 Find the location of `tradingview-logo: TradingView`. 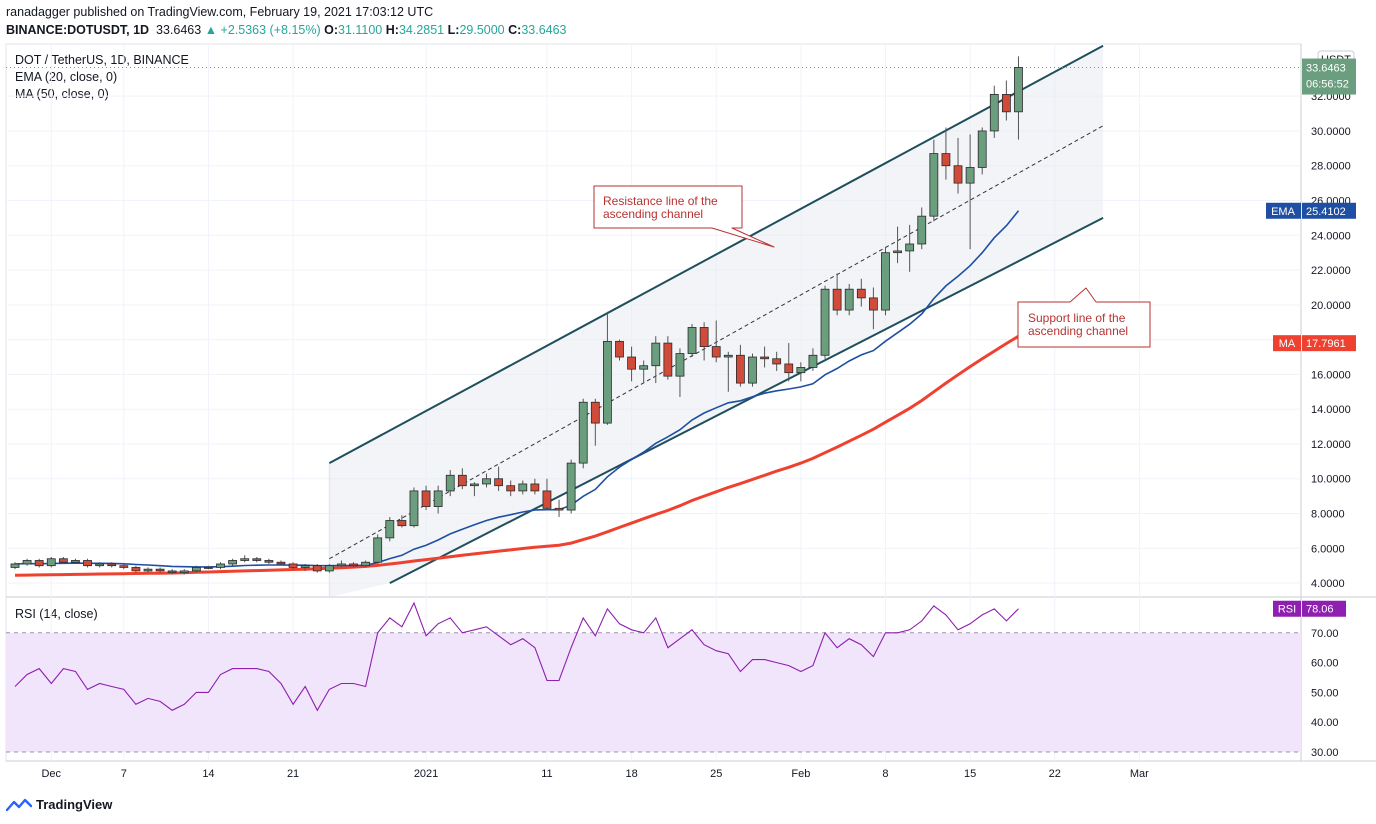

tradingview-logo: TradingView is located at coordinates (59, 804).